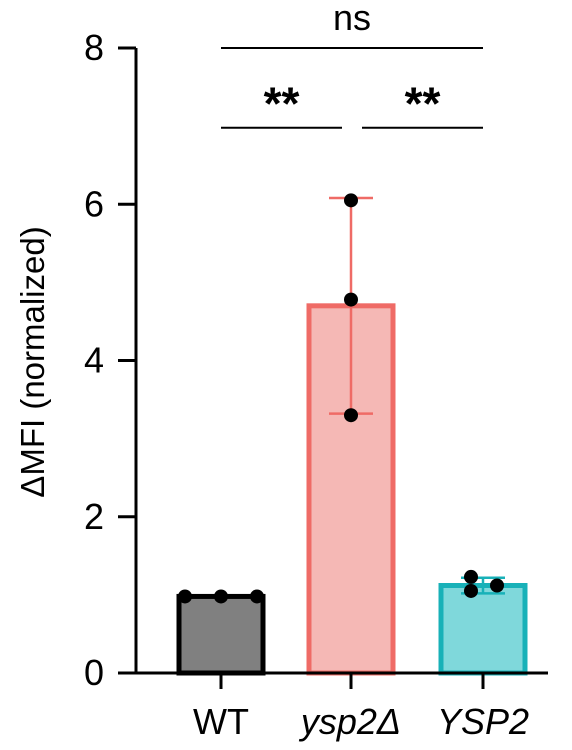  Describe the element at coordinates (94, 672) in the screenshot. I see `y-tick-label: 0` at that location.